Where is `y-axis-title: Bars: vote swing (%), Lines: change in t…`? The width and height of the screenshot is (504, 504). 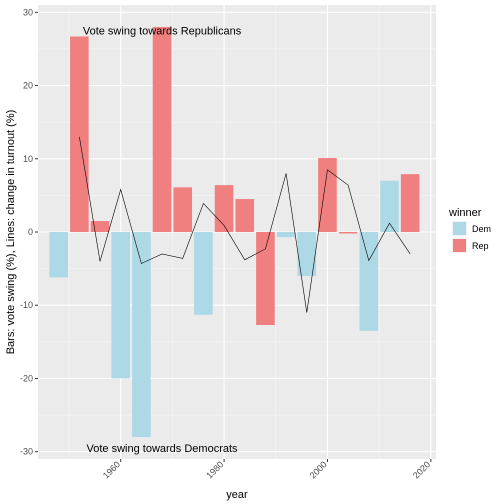 y-axis-title: Bars: vote swing (%), Lines: change in t… is located at coordinates (11, 232).